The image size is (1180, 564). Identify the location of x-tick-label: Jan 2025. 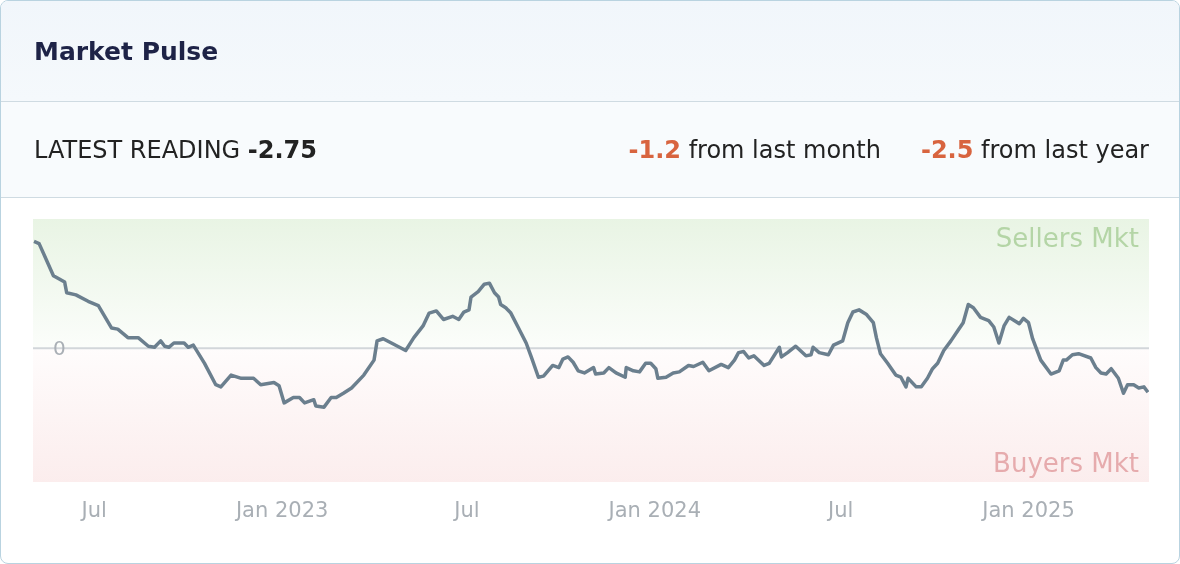
(1027, 509).